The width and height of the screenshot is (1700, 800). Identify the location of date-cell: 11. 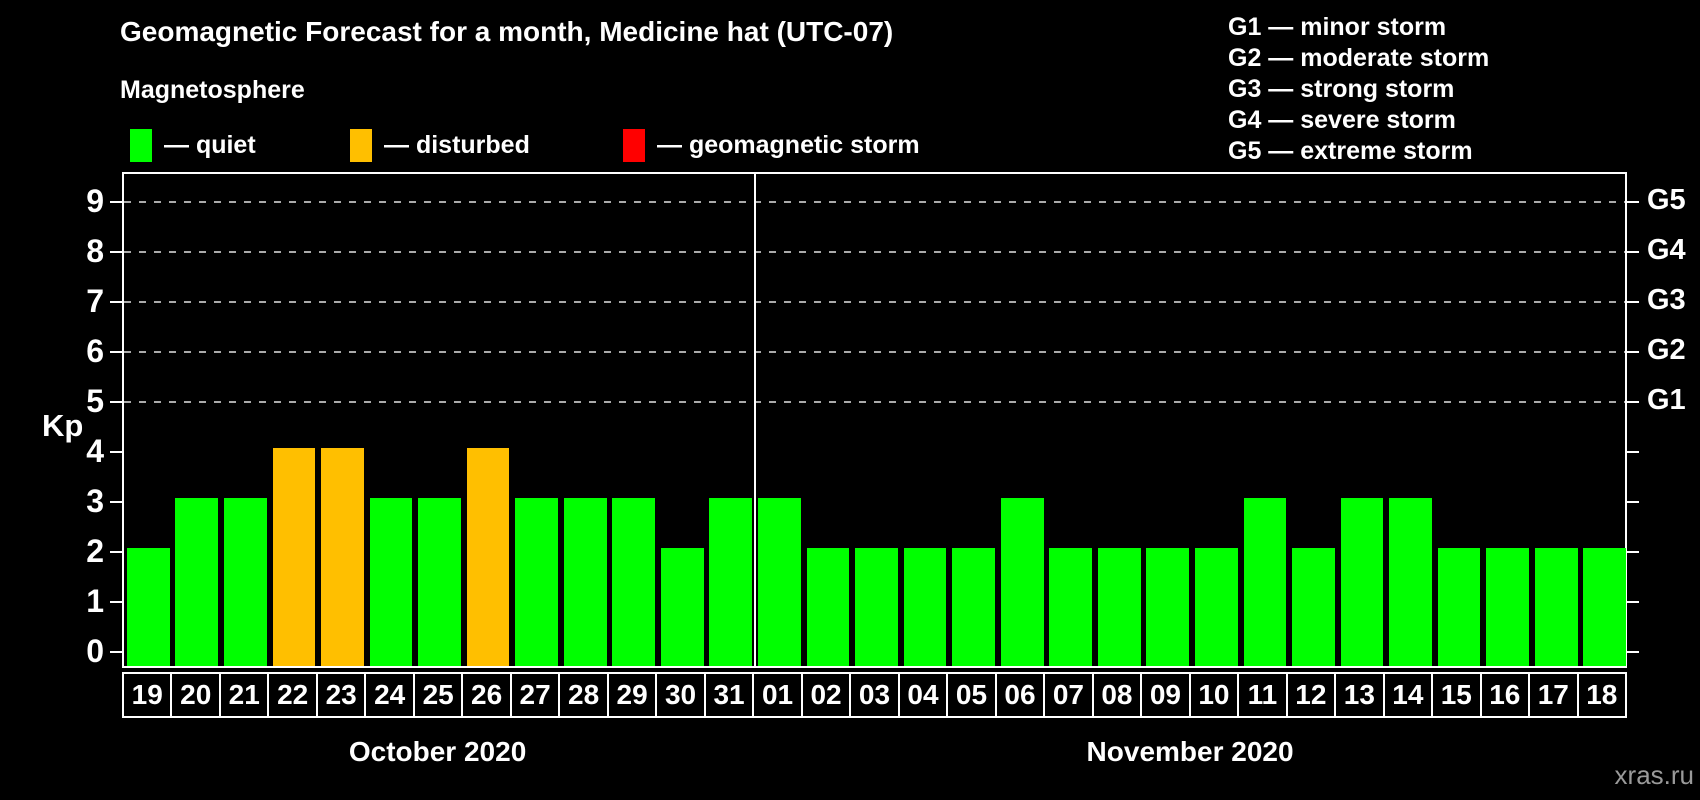
(1262, 695).